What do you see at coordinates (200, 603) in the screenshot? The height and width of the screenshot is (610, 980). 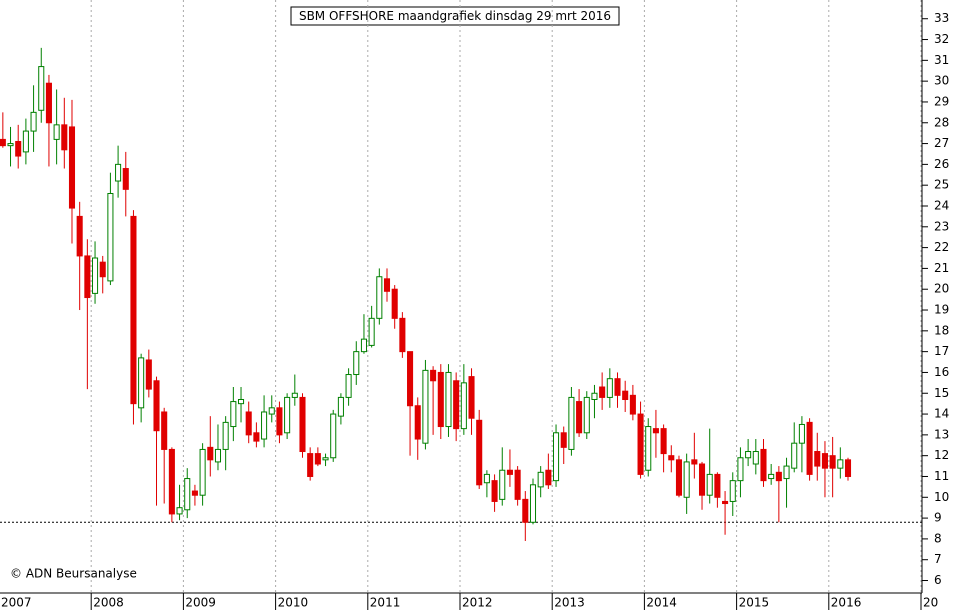 I see `x-tick-label: 2009` at bounding box center [200, 603].